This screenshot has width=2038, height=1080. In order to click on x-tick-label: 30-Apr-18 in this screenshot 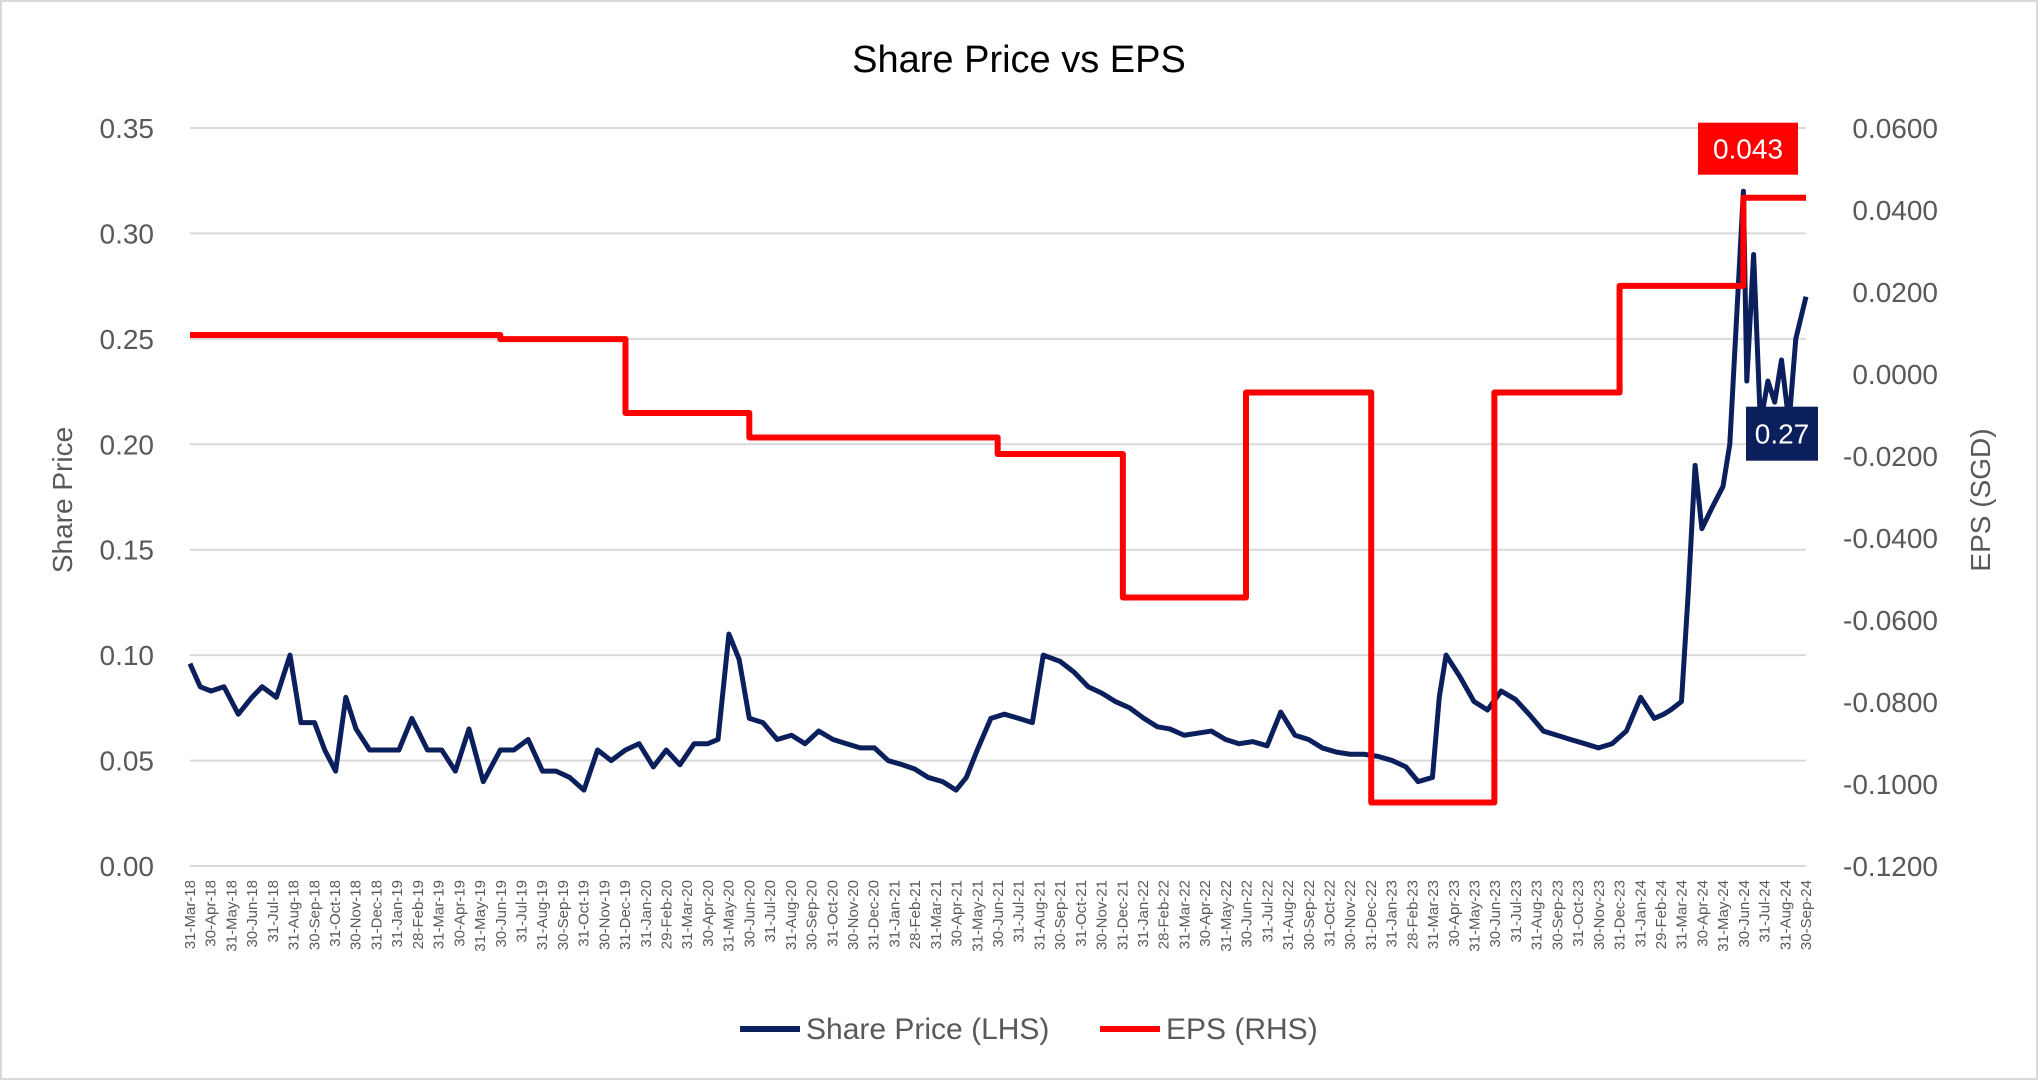, I will do `click(211, 913)`.